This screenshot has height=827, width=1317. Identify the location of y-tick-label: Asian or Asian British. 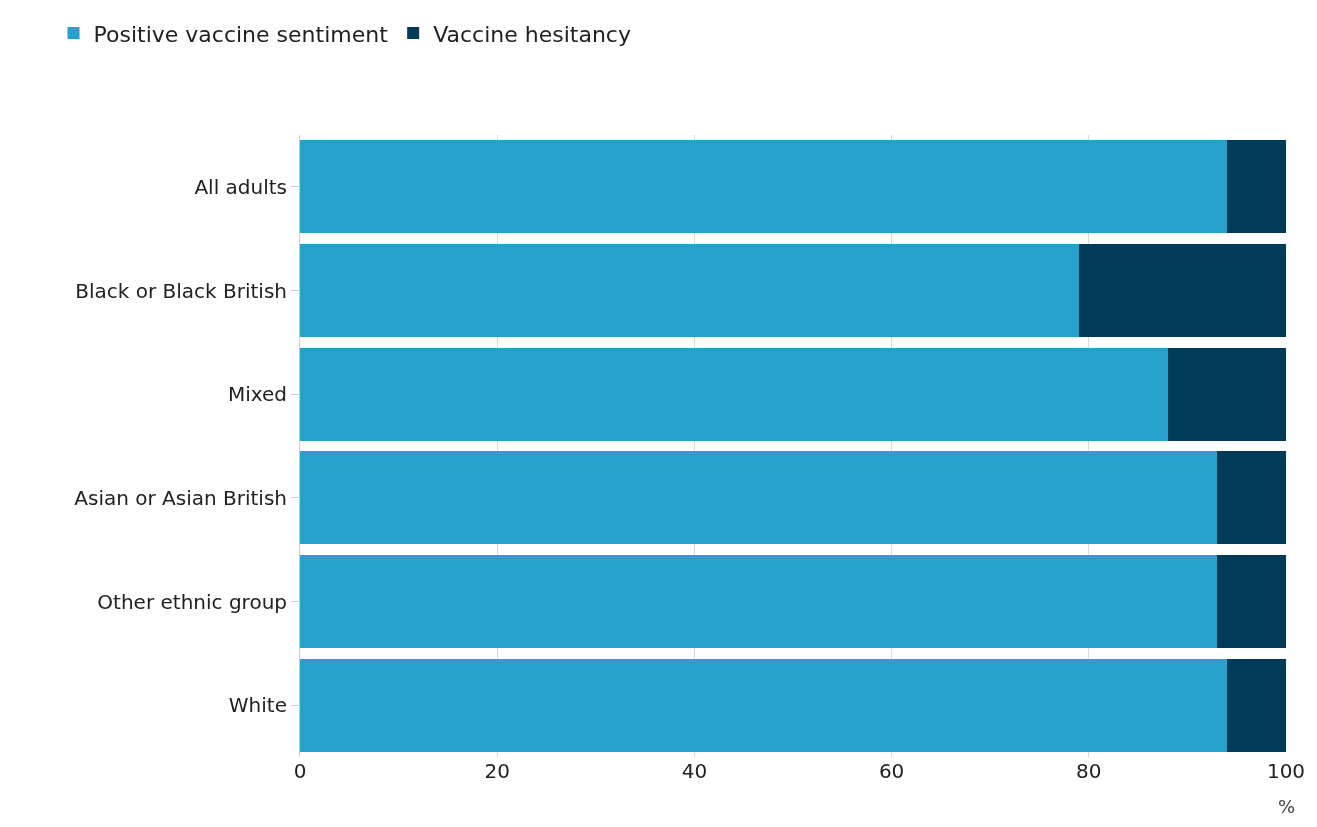
(180, 497).